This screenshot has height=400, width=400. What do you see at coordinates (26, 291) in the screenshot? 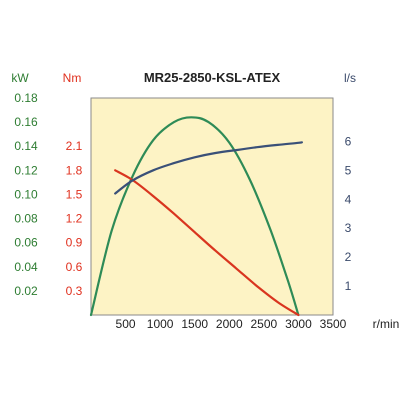
I see `power-tick-label: 0.02` at bounding box center [26, 291].